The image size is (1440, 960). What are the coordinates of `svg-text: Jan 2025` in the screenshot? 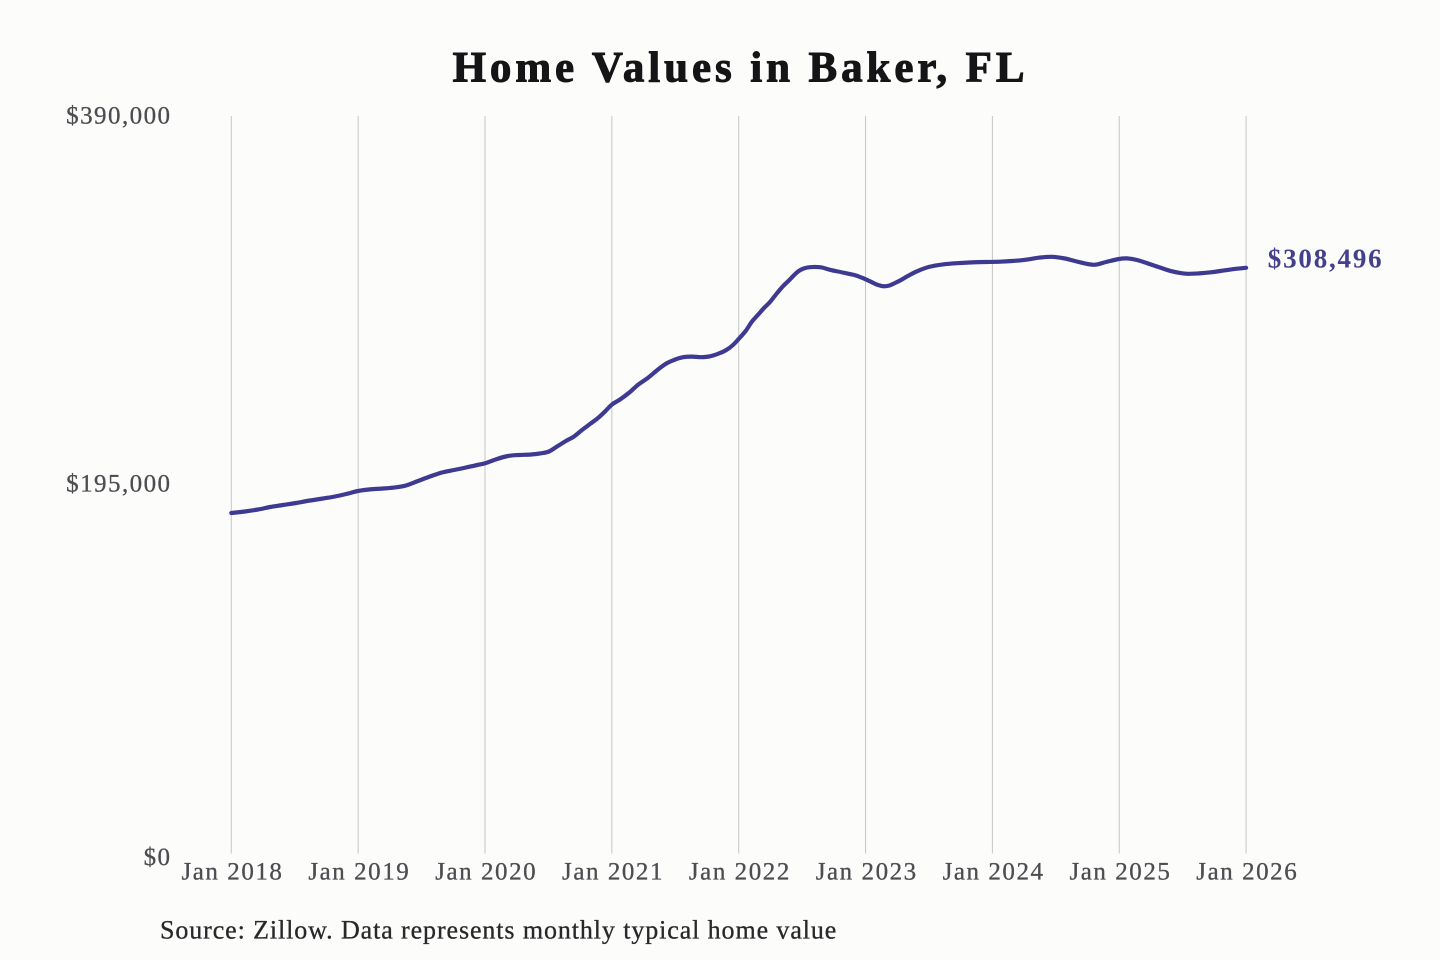 It's located at (1120, 872).